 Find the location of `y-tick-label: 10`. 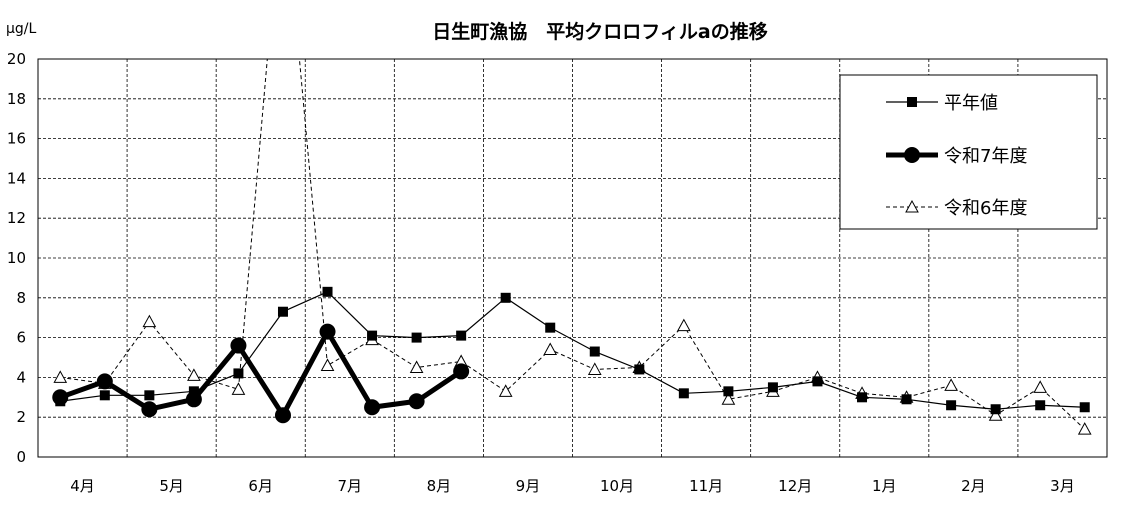

y-tick-label: 10 is located at coordinates (16, 258).